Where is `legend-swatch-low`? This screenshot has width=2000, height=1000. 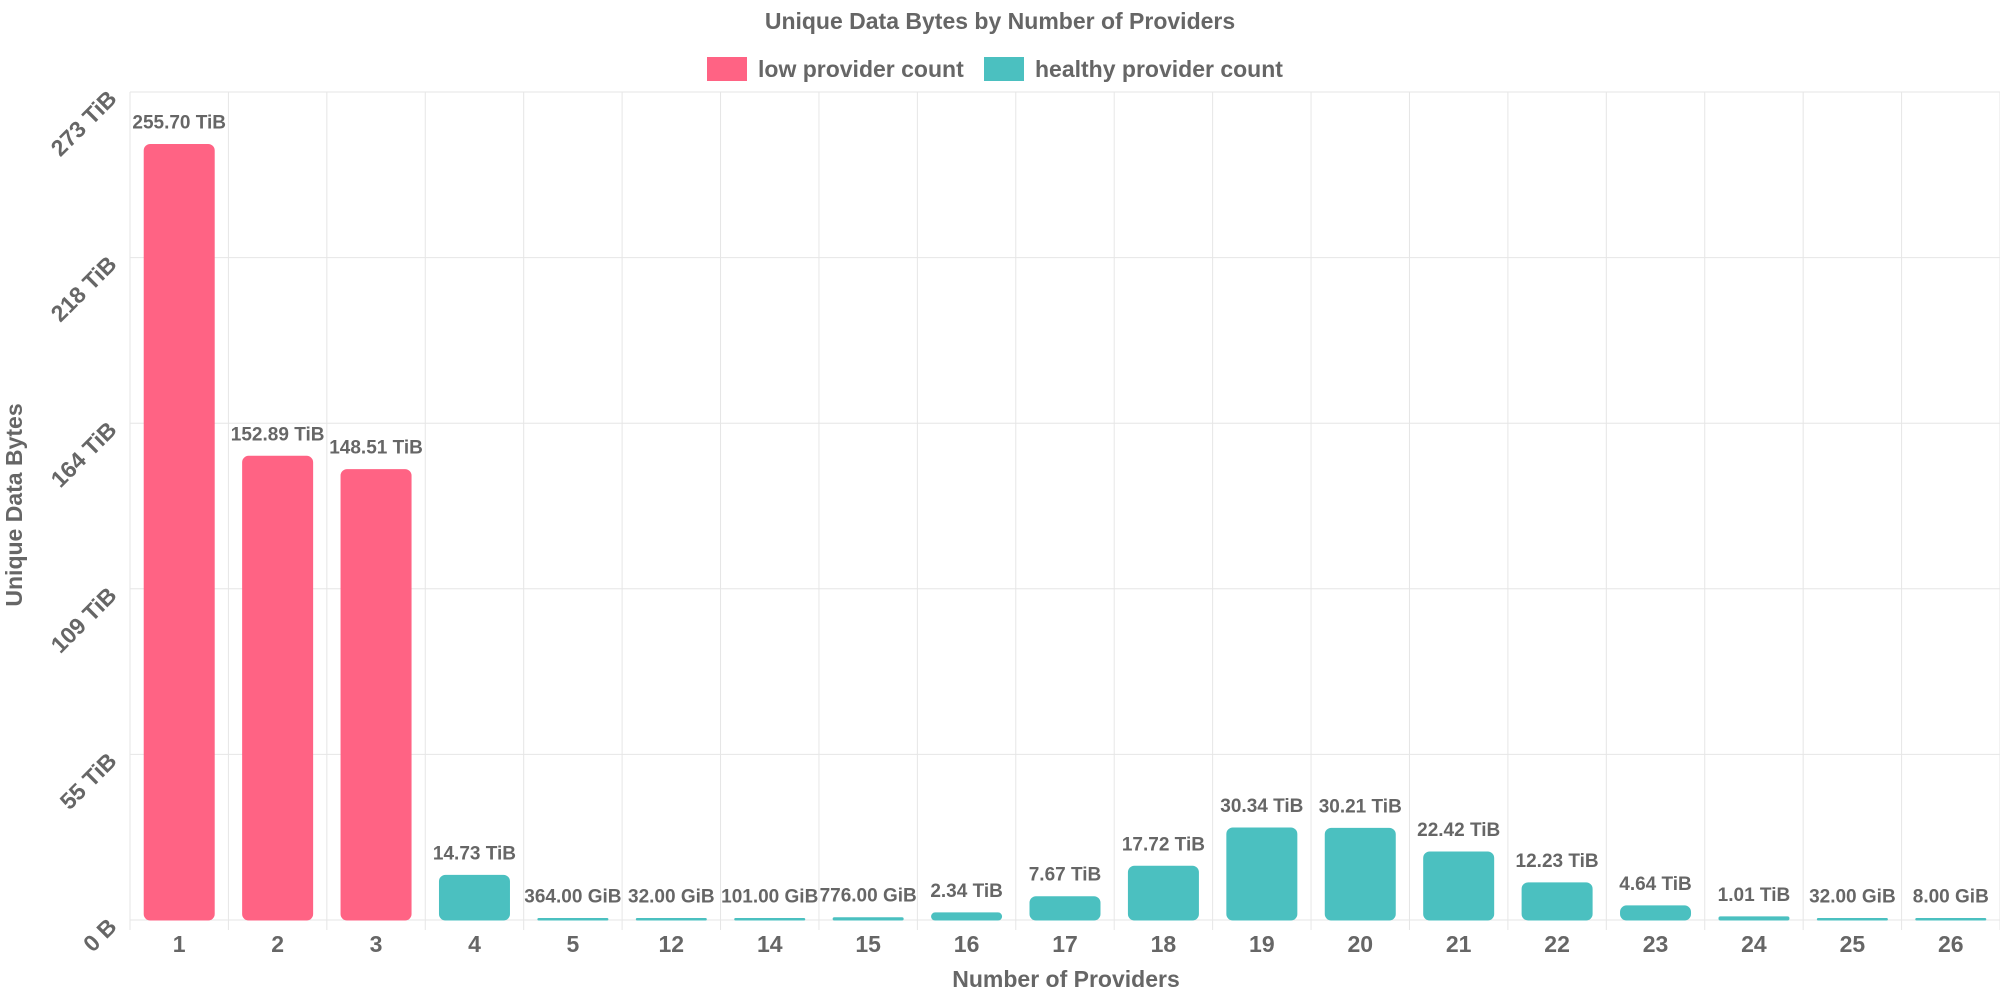
legend-swatch-low is located at coordinates (727, 69).